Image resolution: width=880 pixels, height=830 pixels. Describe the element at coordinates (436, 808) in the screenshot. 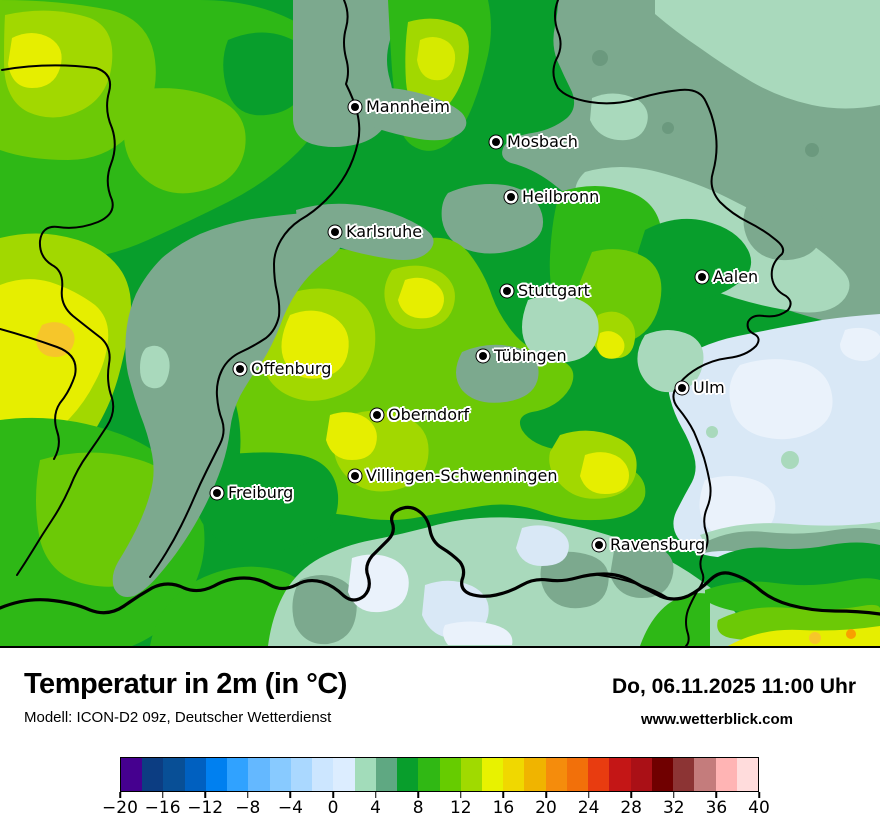

I see `colorbar-tick-labels: −20 −16 −12 −8 −4 0 4 8 12 16 20 24 28 32 36 40` at that location.